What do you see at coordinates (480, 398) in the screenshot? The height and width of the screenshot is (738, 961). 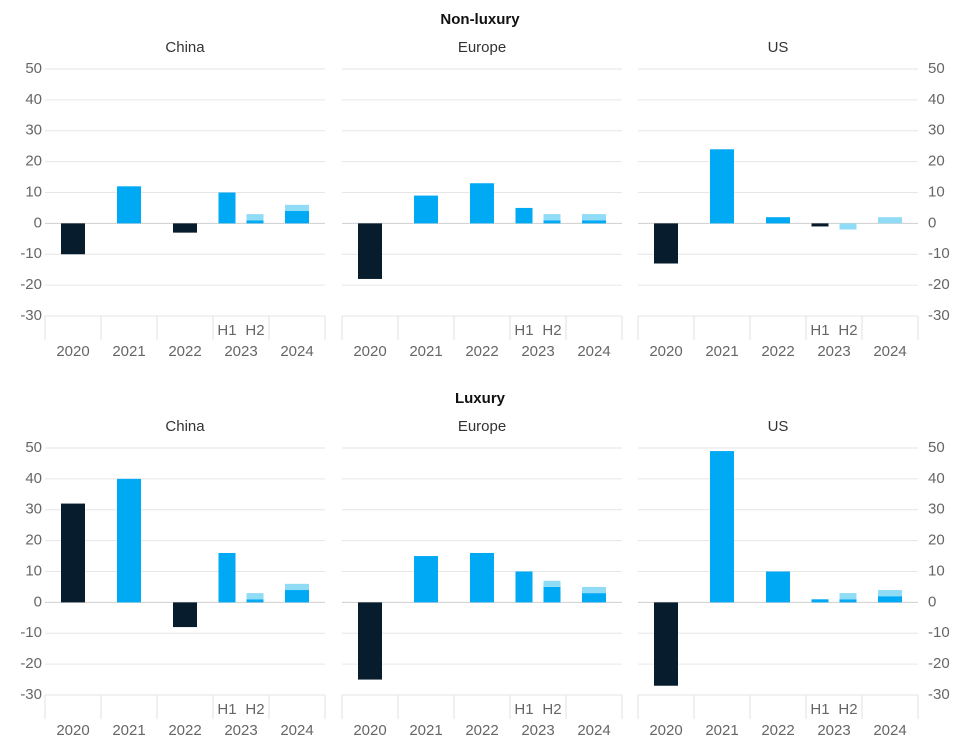 I see `section-title: Luxury` at bounding box center [480, 398].